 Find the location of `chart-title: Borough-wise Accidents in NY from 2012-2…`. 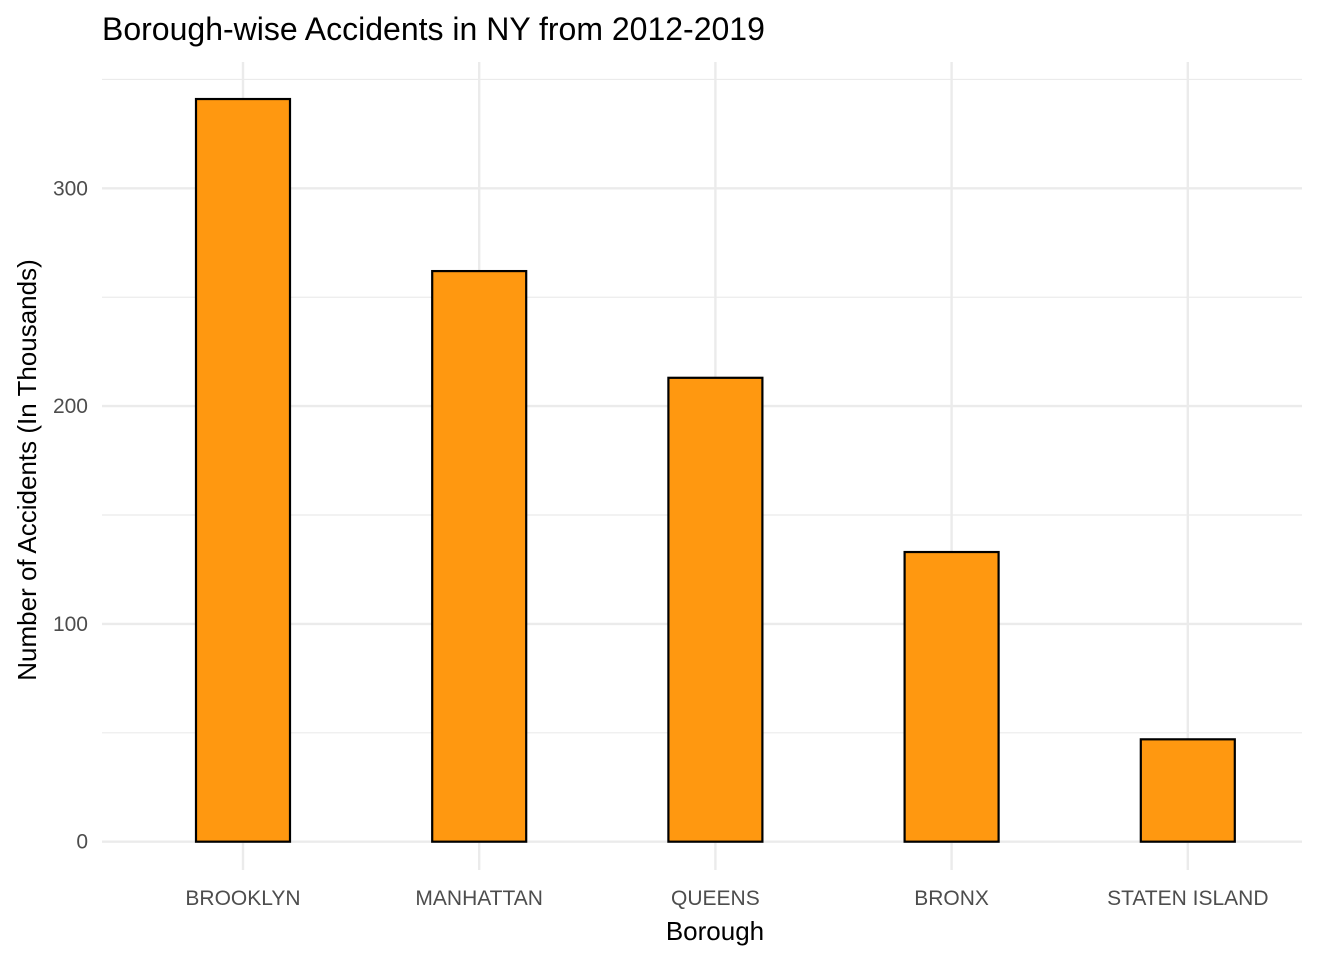

chart-title: Borough-wise Accidents in NY from 2012-2… is located at coordinates (433, 29).